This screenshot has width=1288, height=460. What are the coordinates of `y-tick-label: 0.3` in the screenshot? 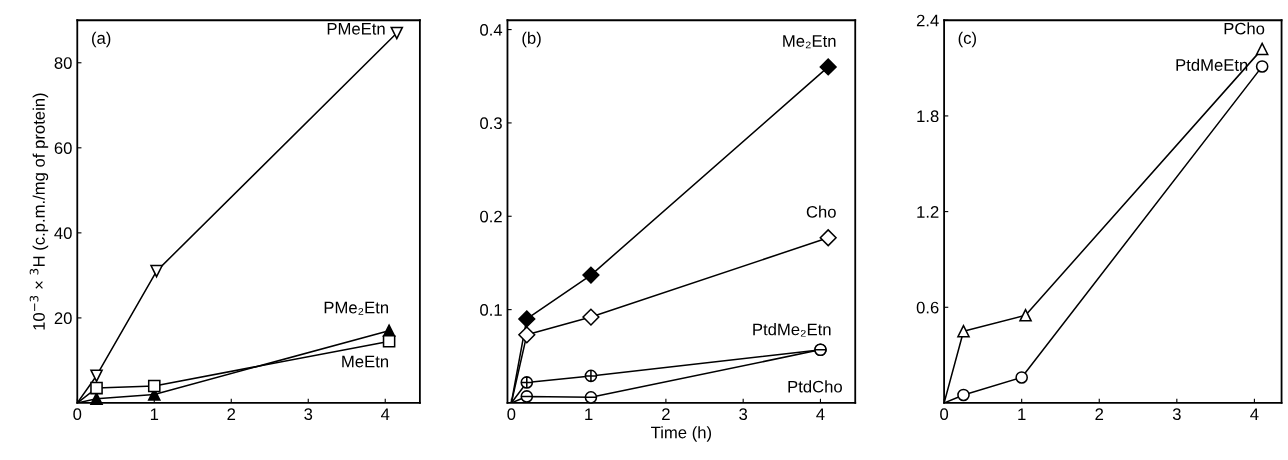 It's located at (491, 123).